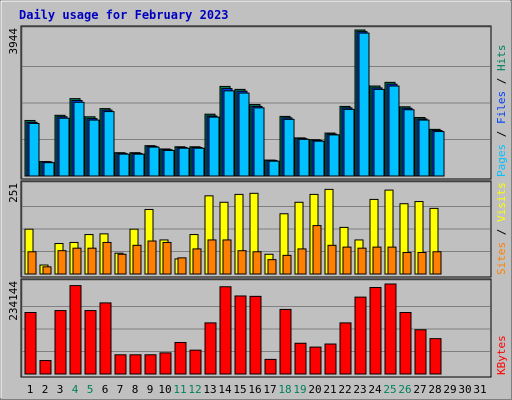 The width and height of the screenshot is (512, 400). I want to click on x-tick-label: 19, so click(299, 389).